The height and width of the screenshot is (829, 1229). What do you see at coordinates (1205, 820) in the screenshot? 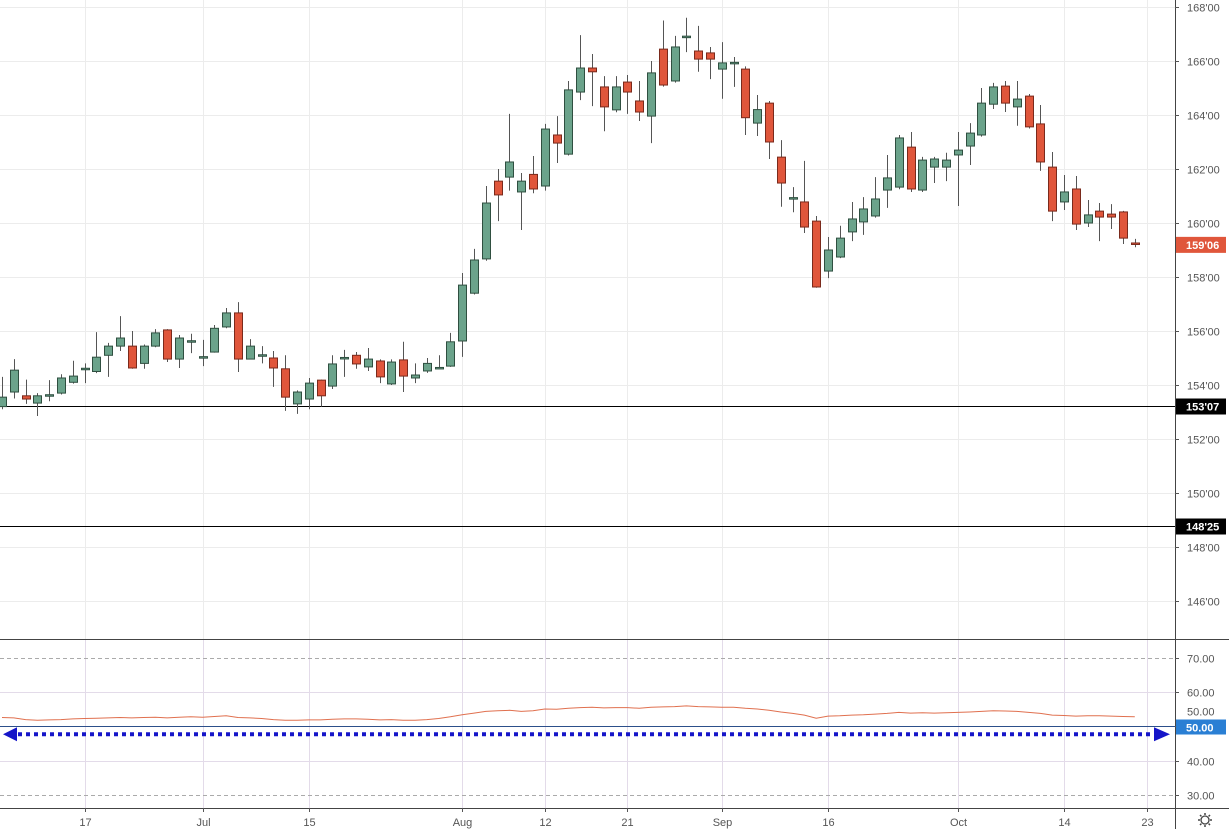
I see `gear-icon` at bounding box center [1205, 820].